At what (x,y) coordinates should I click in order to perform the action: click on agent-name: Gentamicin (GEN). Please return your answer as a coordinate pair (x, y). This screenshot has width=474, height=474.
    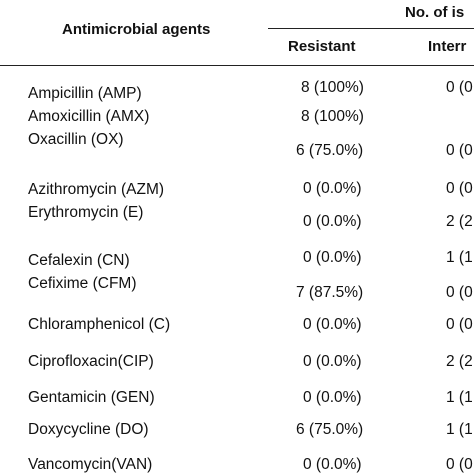
    Looking at the image, I should click on (91, 397).